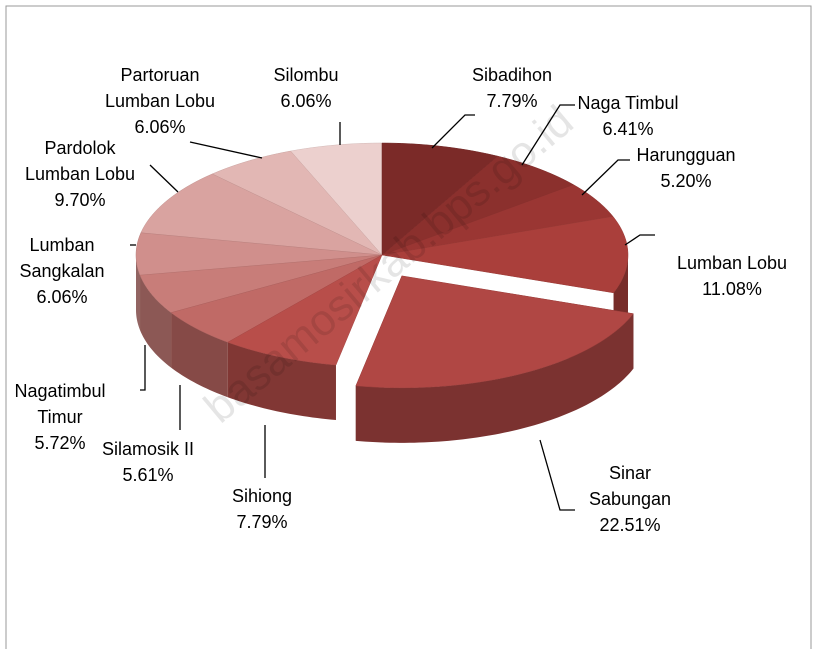 This screenshot has width=817, height=649. What do you see at coordinates (685, 168) in the screenshot?
I see `data-label: Harungguan 5.20%` at bounding box center [685, 168].